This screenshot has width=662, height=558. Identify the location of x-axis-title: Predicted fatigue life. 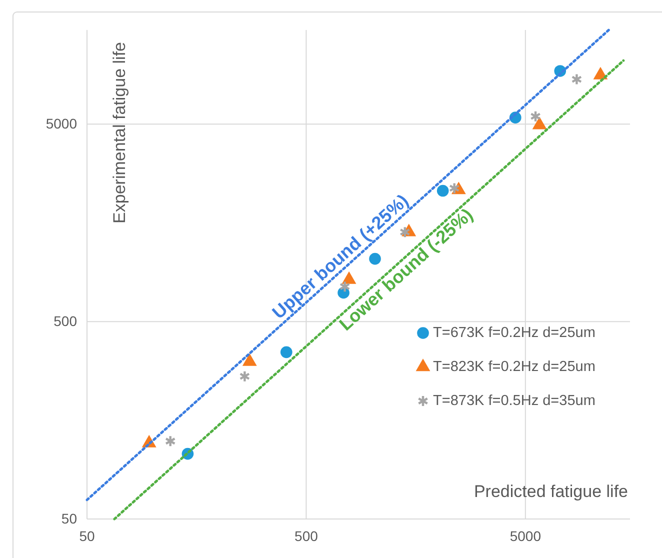
(551, 491).